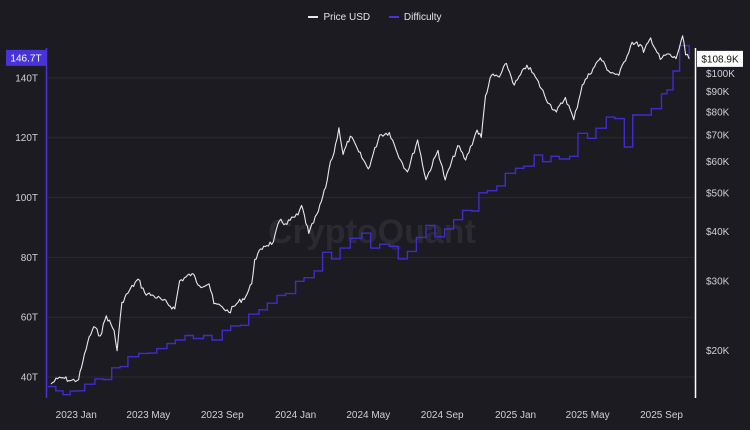 The image size is (750, 430). Describe the element at coordinates (295, 415) in the screenshot. I see `x-tick-label: 2024 Jan` at that location.